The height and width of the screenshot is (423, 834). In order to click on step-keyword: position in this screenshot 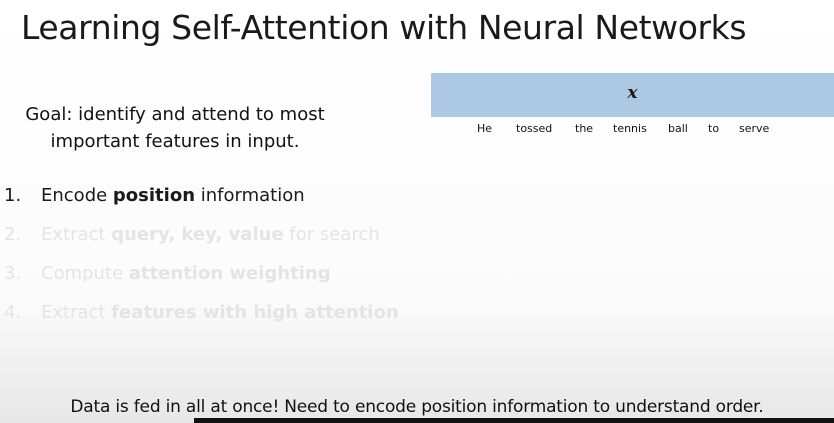, I will do `click(154, 195)`.